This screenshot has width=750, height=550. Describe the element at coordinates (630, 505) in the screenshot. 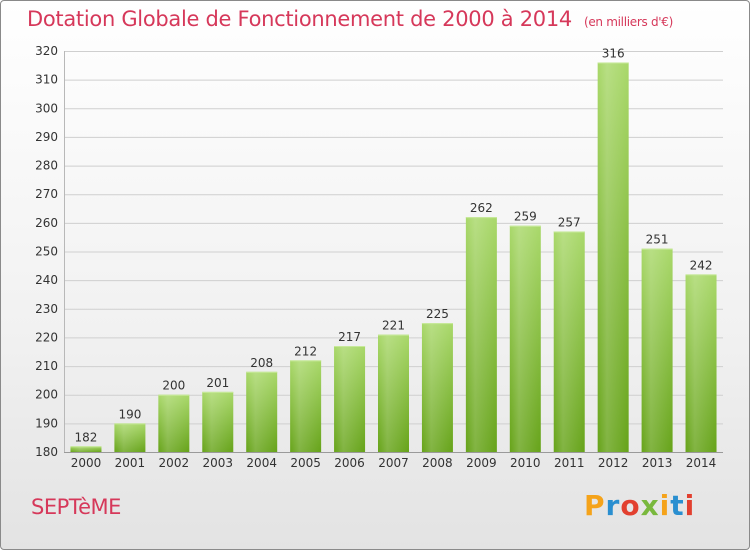

I see `logo-letter: o` at that location.